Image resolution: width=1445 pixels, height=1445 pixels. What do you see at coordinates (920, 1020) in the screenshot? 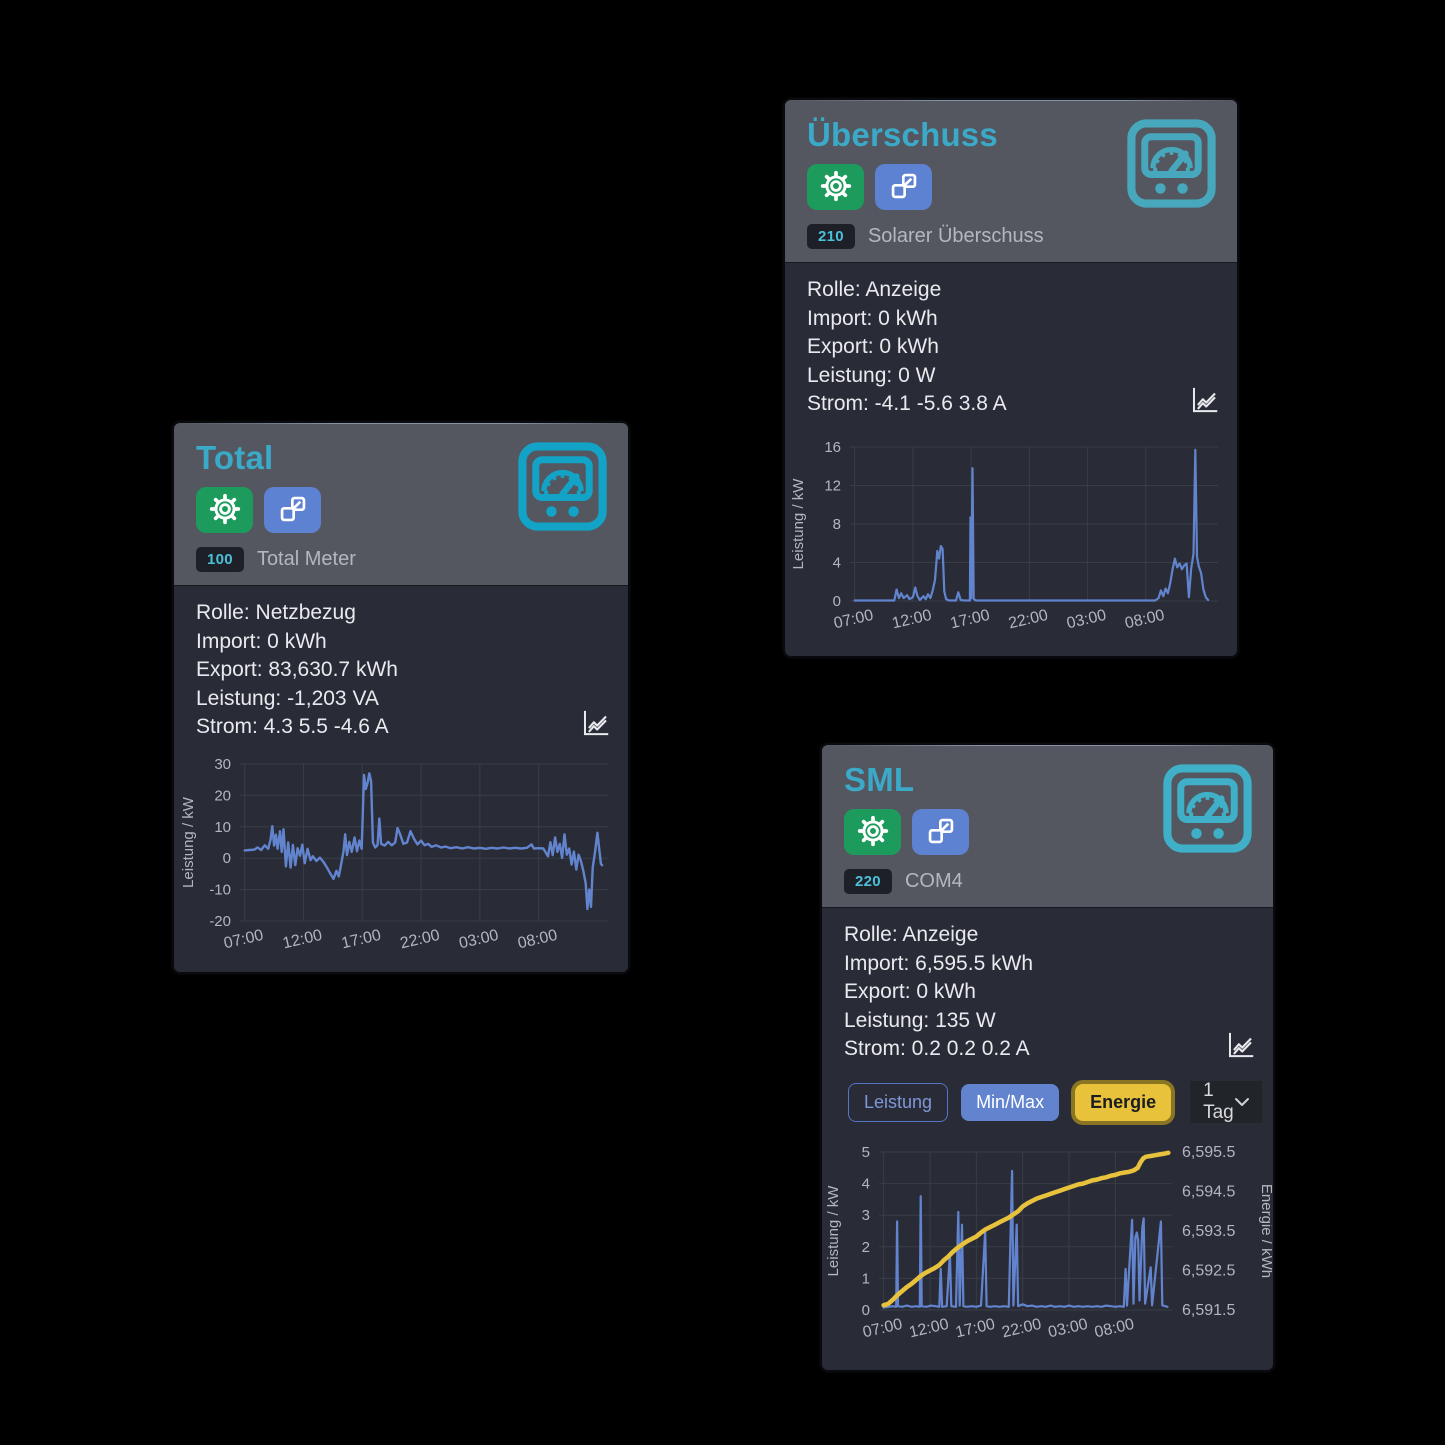
I see `stat-leistung: Leistung: 135 W` at bounding box center [920, 1020].